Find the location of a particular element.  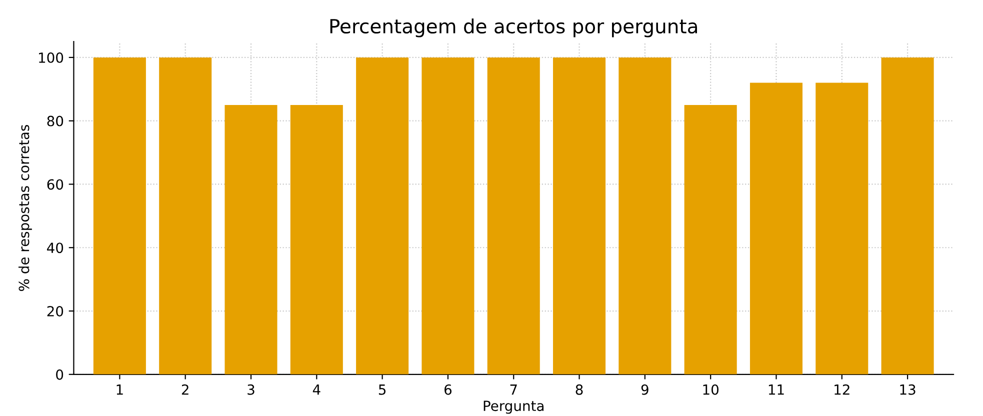

y-tick-label: 80 is located at coordinates (55, 121).